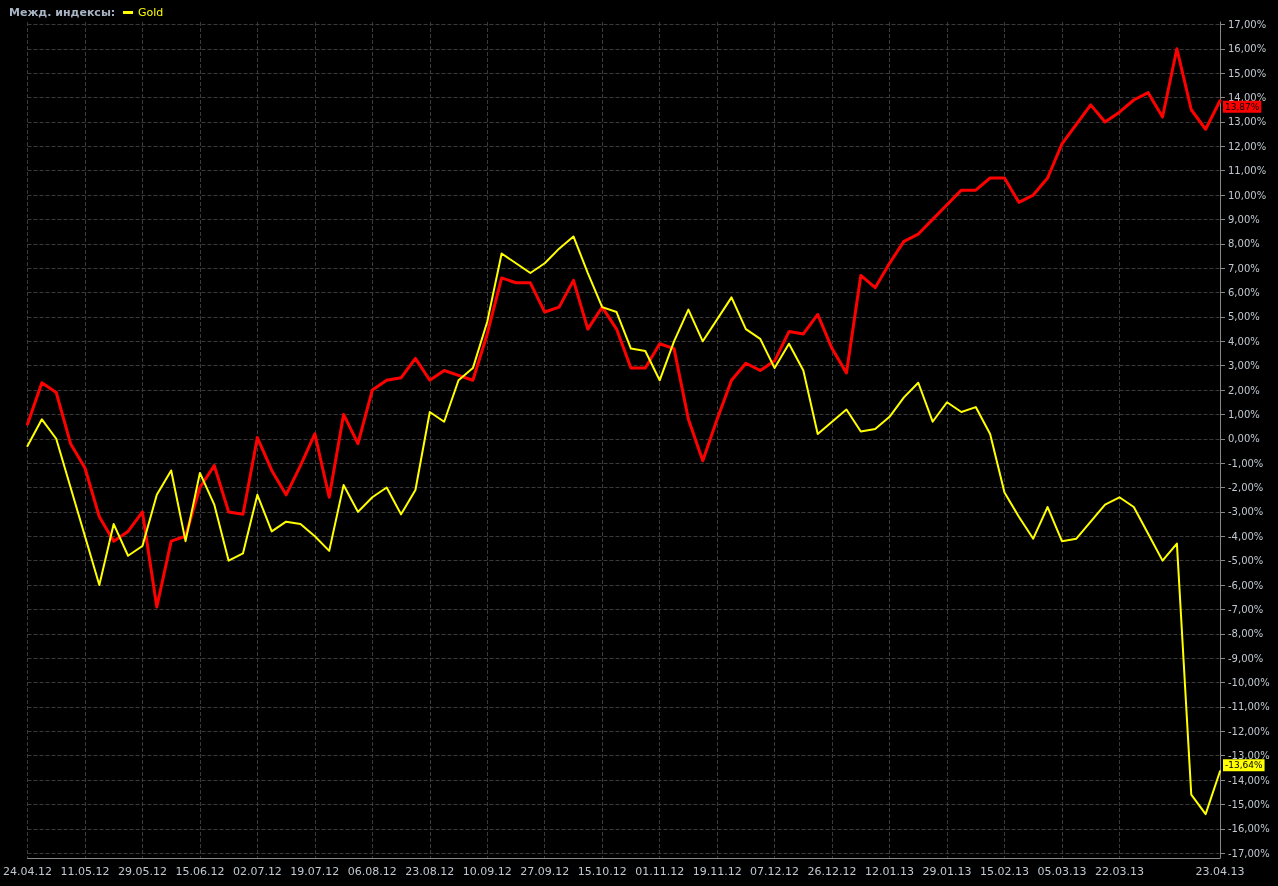  Describe the element at coordinates (1244, 244) in the screenshot. I see `y-tick-label: 8,00%` at that location.